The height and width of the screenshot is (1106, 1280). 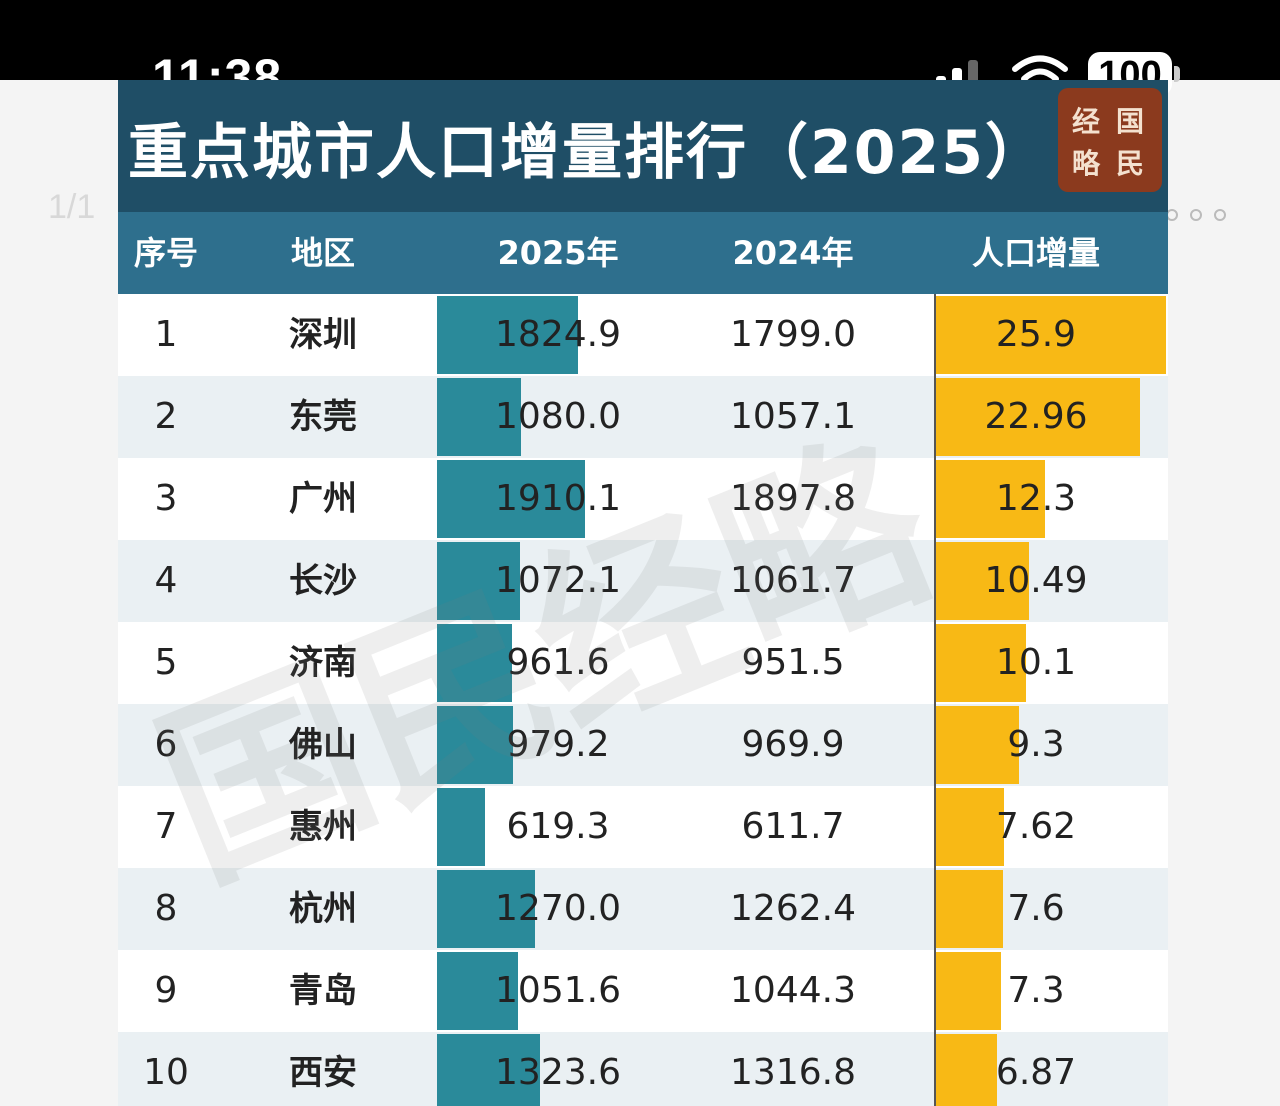 What do you see at coordinates (793, 744) in the screenshot?
I see `cell-2024: 969.9` at bounding box center [793, 744].